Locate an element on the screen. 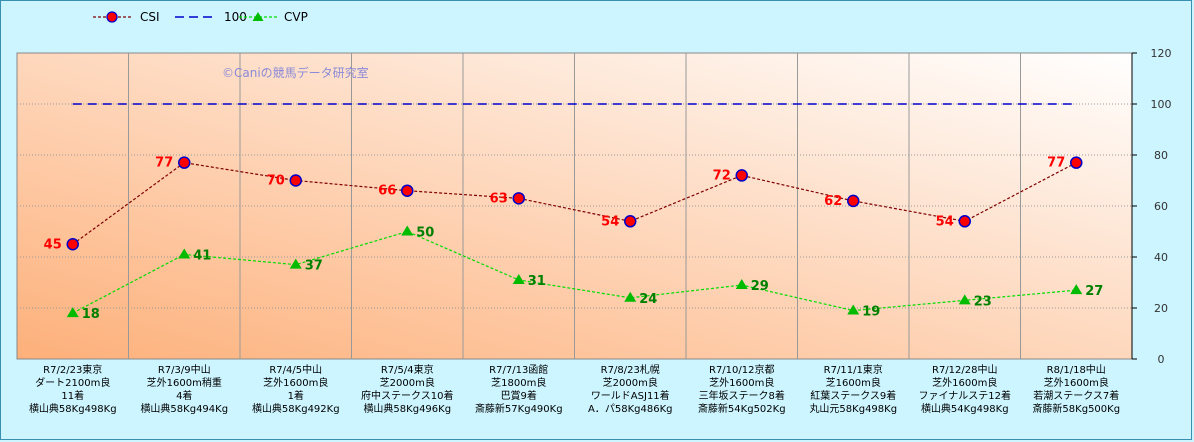  cvp-data-label: 27 is located at coordinates (1094, 291).